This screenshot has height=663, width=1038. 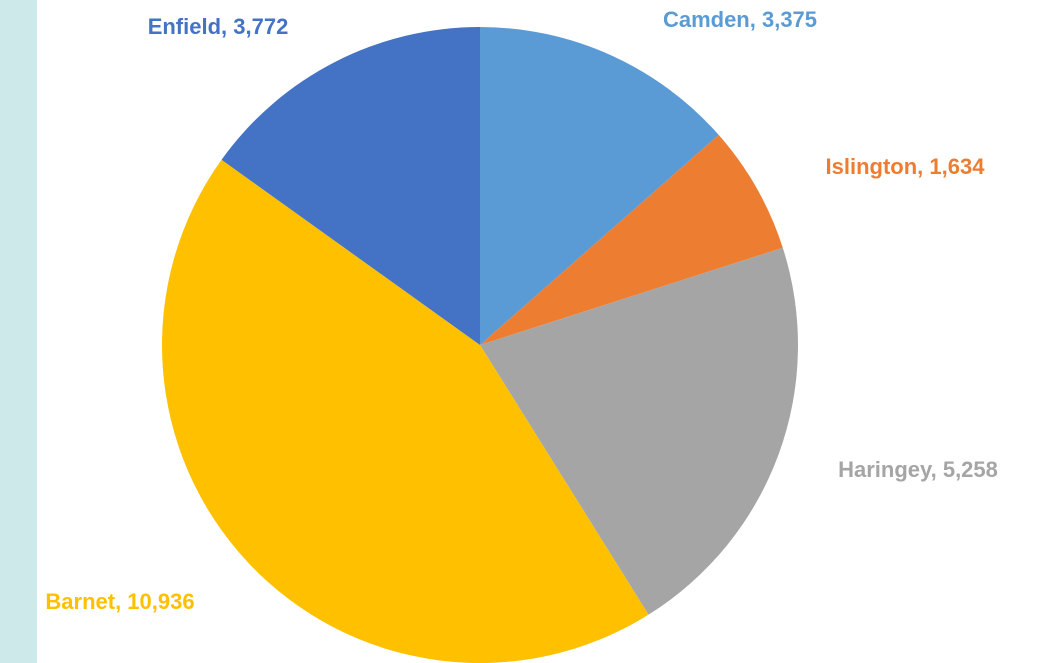 I want to click on data-label: Islington, 1,634, so click(x=906, y=166).